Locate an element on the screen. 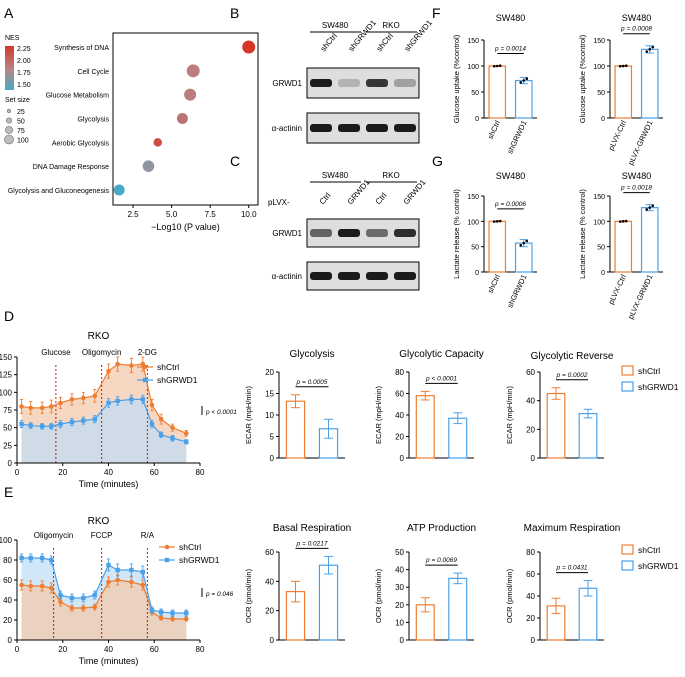 Image resolution: width=685 pixels, height=677 pixels. D-time-ytick-label: 25 is located at coordinates (7, 445).